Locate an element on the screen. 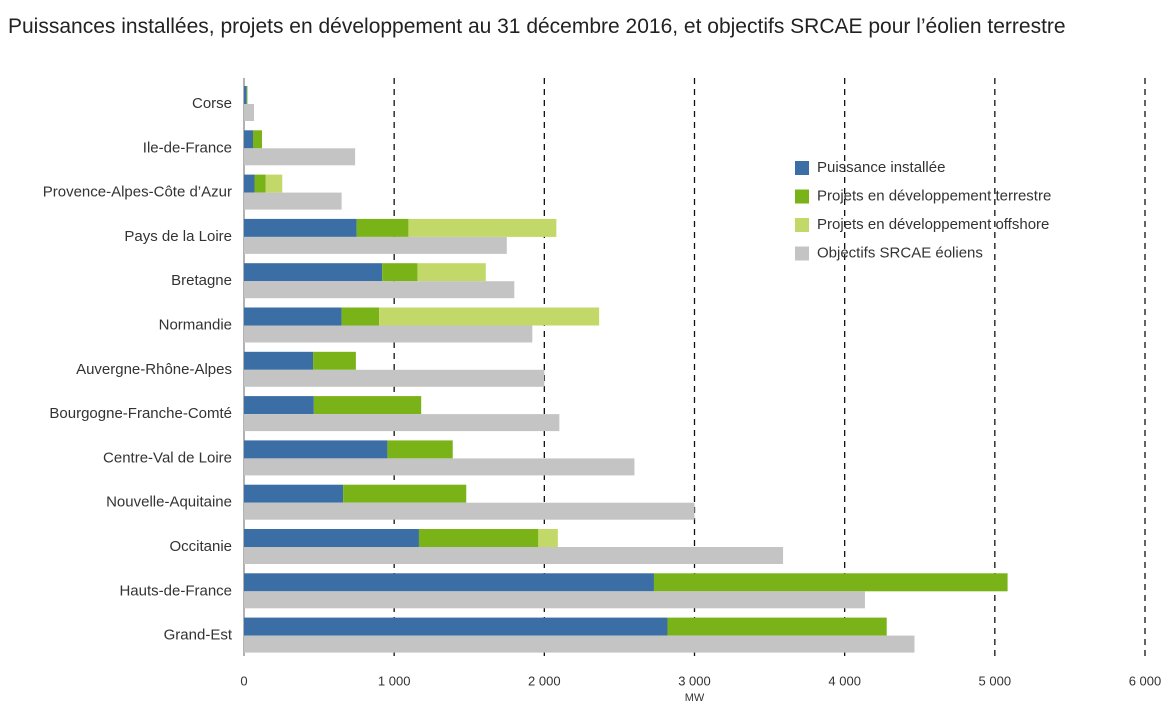 Image resolution: width=1169 pixels, height=707 pixels. x-tick-label: 4 000 is located at coordinates (844, 680).